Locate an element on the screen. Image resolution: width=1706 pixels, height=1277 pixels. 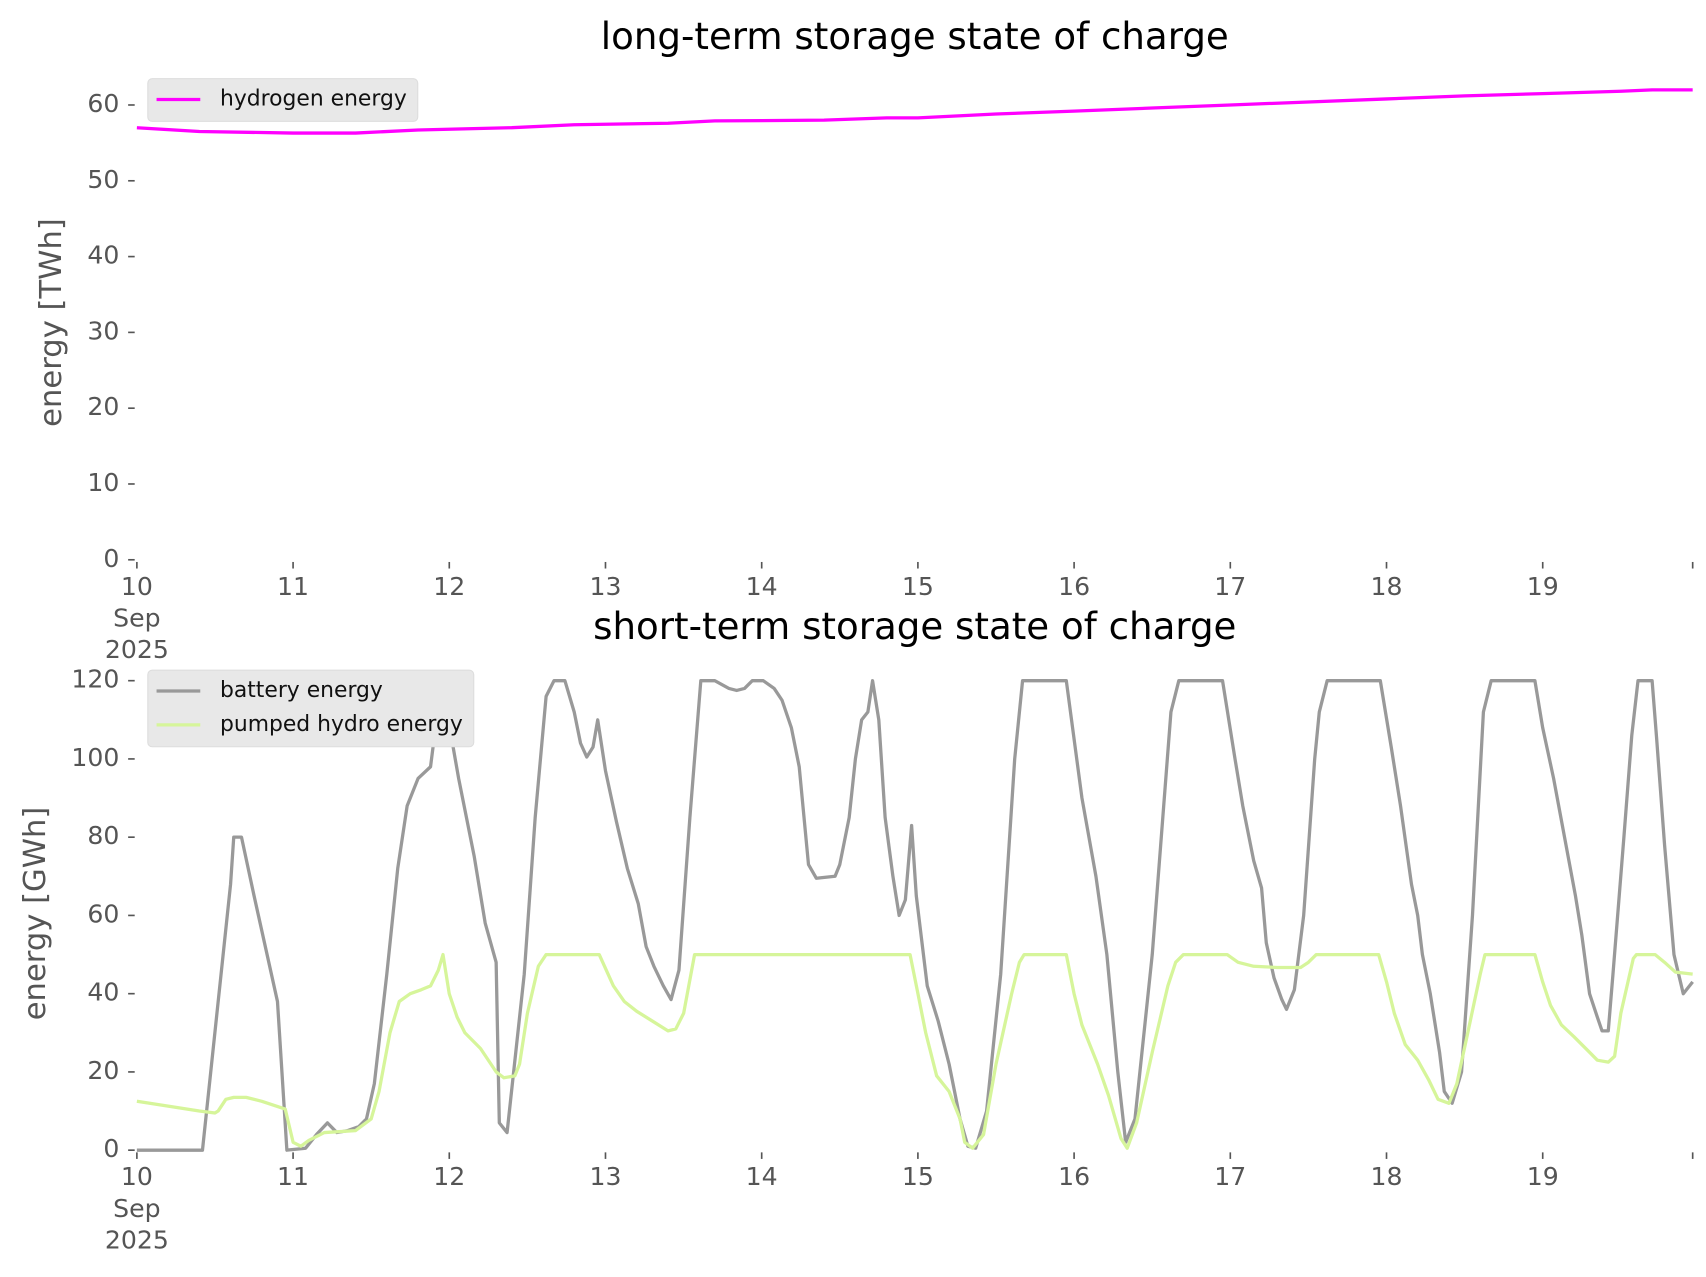
legend: hydrogen energy is located at coordinates (283, 100).